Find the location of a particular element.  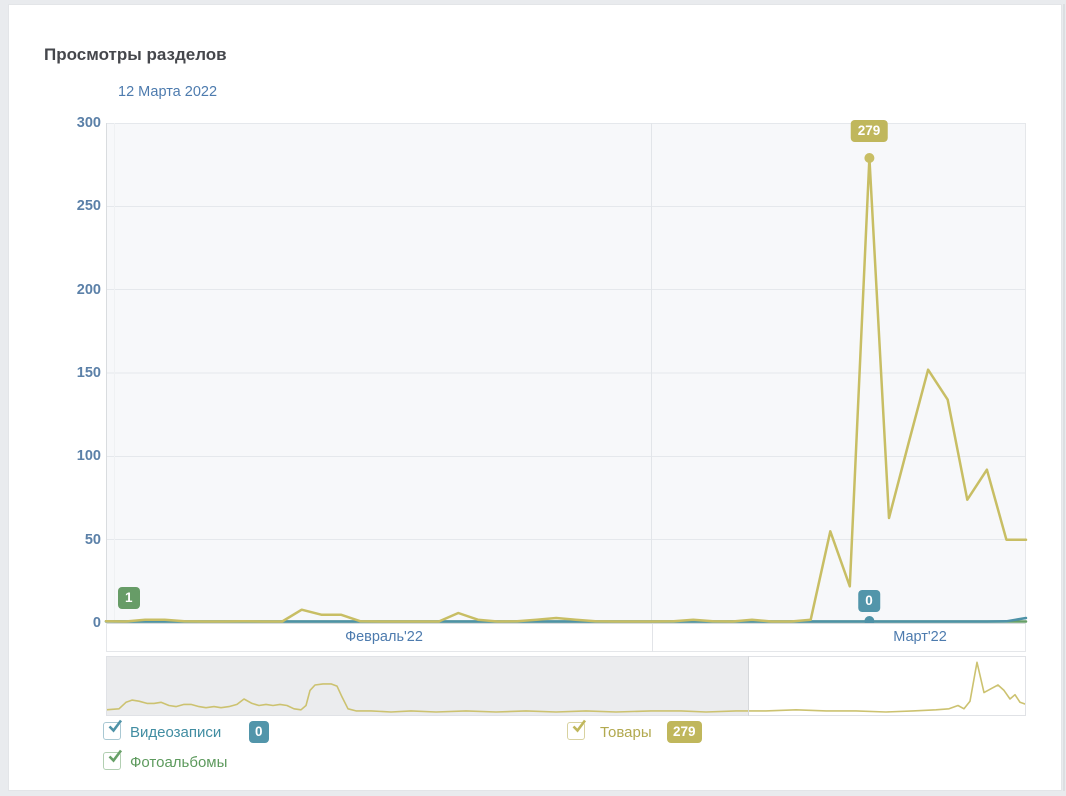

videos-value-badge: 0 is located at coordinates (869, 601).